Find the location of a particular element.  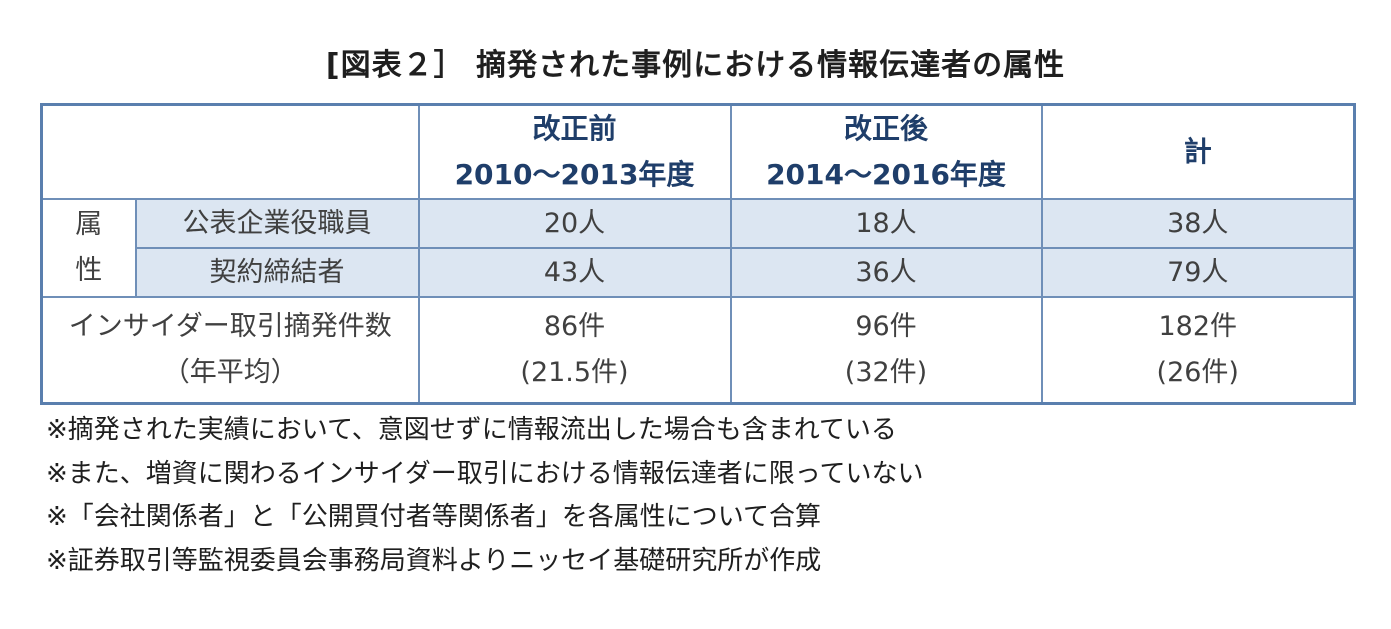

summary-before: 86件 (21.5件) is located at coordinates (574, 350).